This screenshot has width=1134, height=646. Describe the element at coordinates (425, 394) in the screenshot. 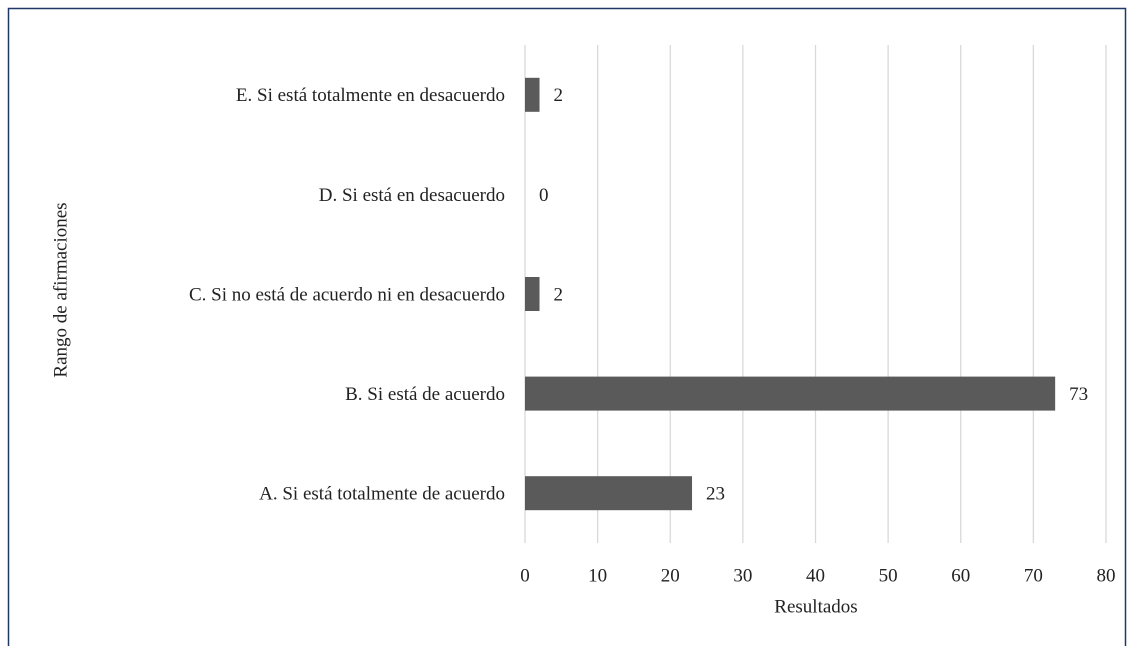

I see `y-tick-label: B. Si está de acuerdo` at that location.